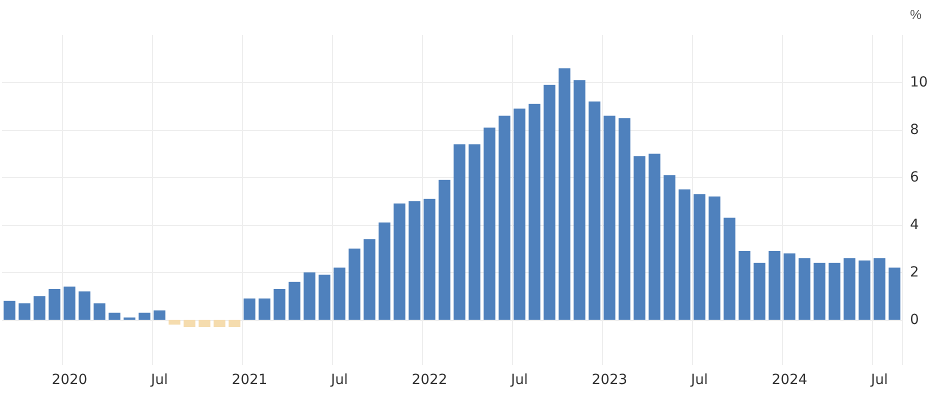 This screenshot has width=940, height=397. I want to click on y-tick-label: 0, so click(914, 320).